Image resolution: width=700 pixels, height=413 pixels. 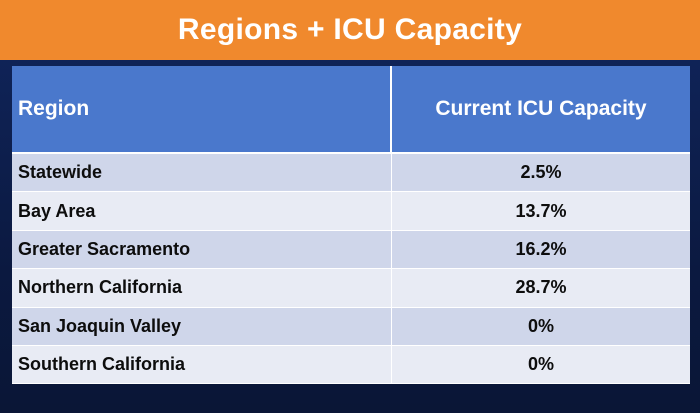 What do you see at coordinates (541, 288) in the screenshot?
I see `capacity-cell: 28.7%` at bounding box center [541, 288].